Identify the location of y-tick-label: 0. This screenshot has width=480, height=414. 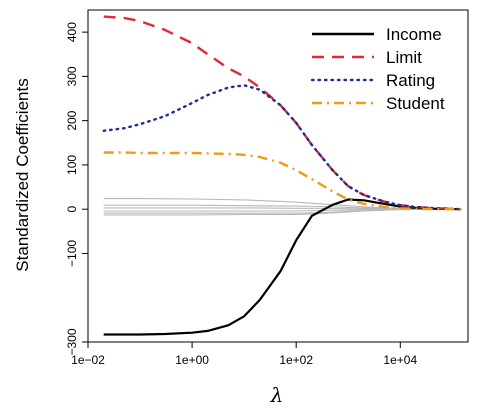
(72, 209).